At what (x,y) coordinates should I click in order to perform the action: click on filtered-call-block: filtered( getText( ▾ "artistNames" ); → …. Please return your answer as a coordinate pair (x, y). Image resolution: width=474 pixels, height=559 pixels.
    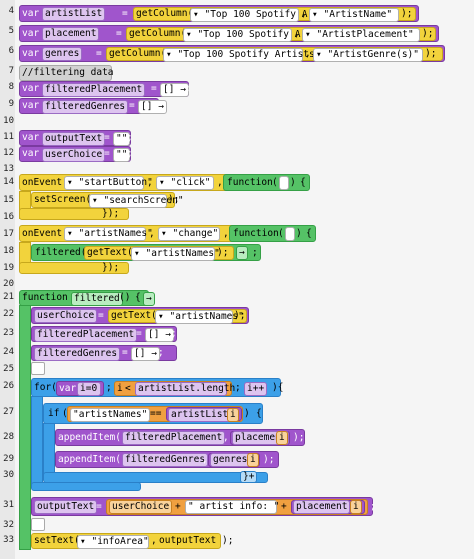
    Looking at the image, I should click on (146, 252).